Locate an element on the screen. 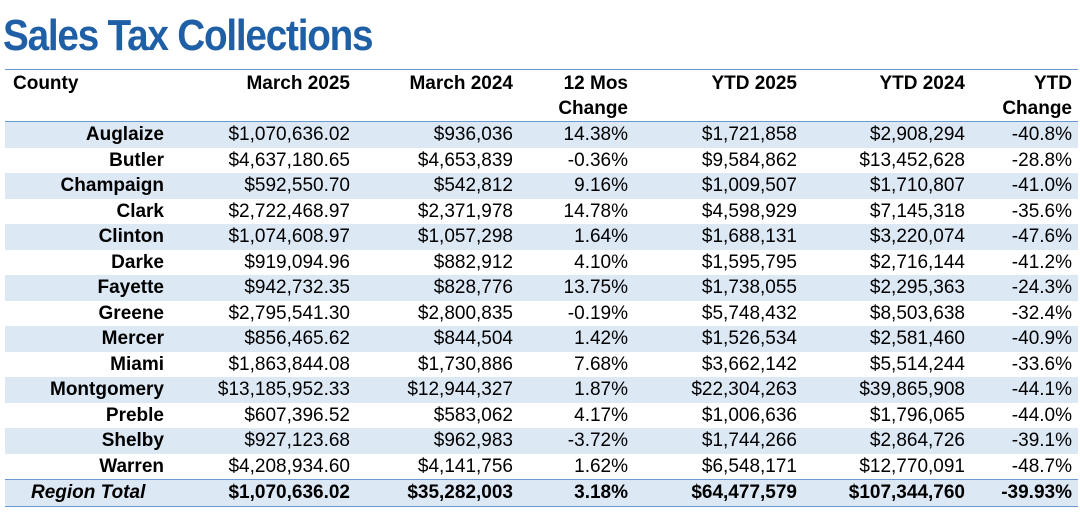 Image resolution: width=1080 pixels, height=519 pixels. cell-county: Fayette is located at coordinates (87, 288).